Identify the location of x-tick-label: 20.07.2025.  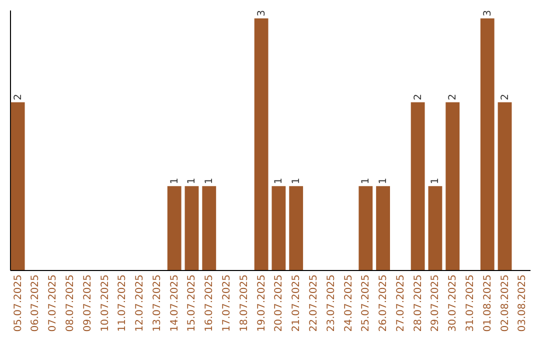
(279, 303).